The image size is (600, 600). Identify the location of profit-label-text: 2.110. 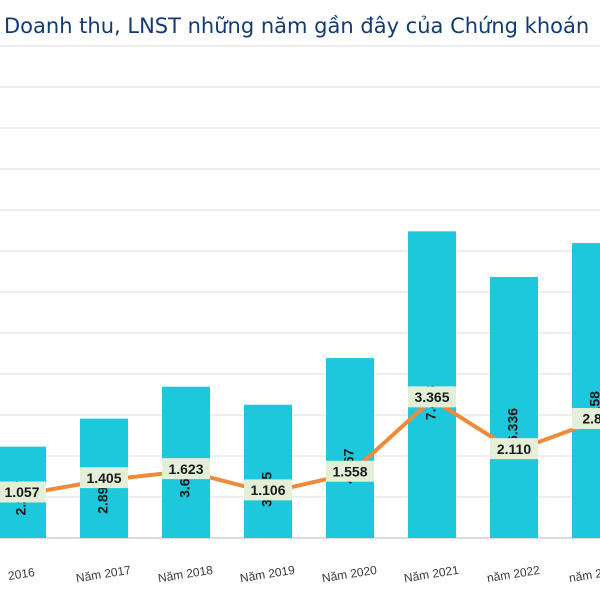
(514, 449).